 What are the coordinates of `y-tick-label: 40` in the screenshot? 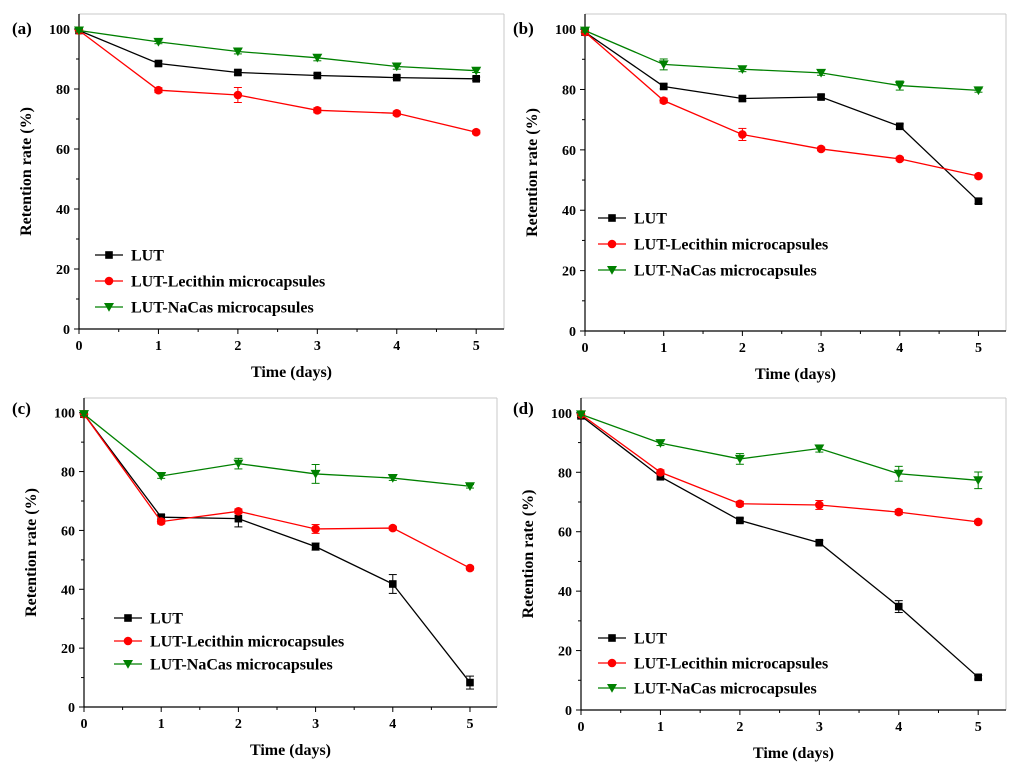 It's located at (565, 592).